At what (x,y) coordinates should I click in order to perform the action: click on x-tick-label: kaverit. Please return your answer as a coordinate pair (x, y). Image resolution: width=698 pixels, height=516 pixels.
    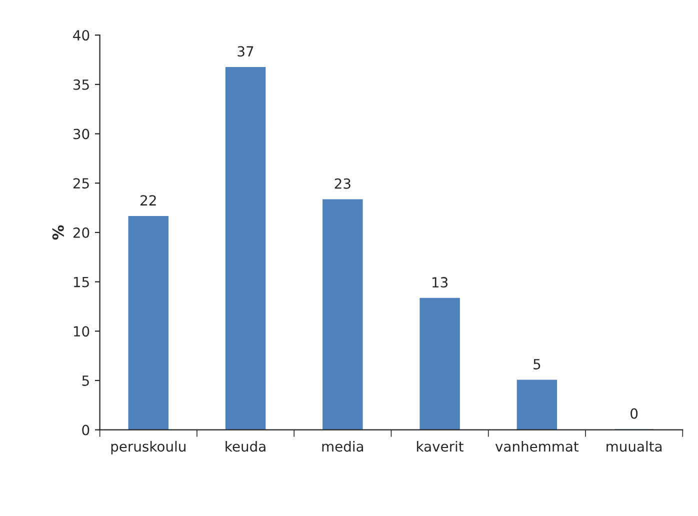
    Looking at the image, I should click on (440, 446).